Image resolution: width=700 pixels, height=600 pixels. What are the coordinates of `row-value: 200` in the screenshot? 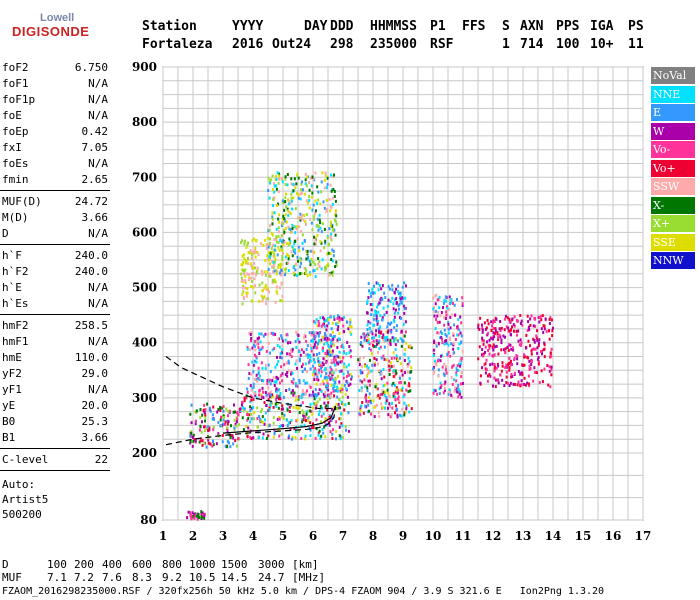 It's located at (84, 564).